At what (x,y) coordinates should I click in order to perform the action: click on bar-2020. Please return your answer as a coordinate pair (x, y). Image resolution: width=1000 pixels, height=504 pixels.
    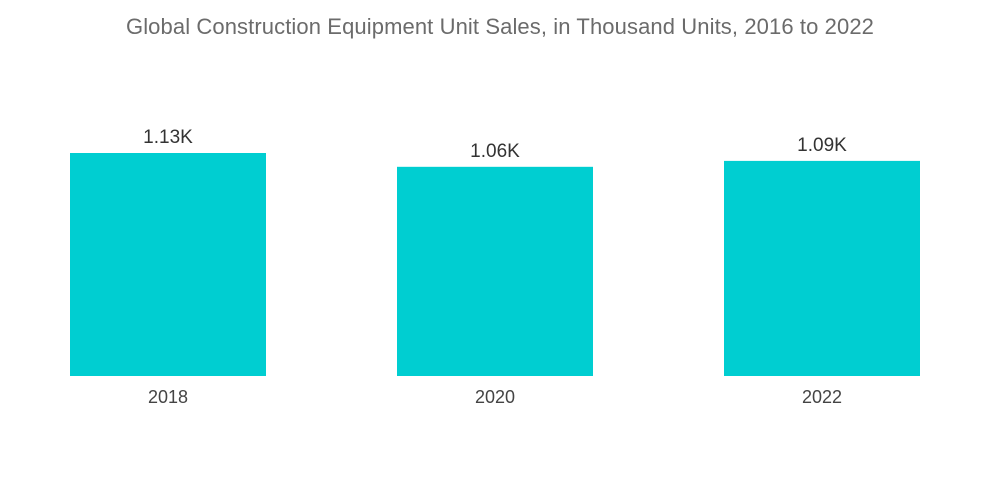
    Looking at the image, I should click on (495, 271).